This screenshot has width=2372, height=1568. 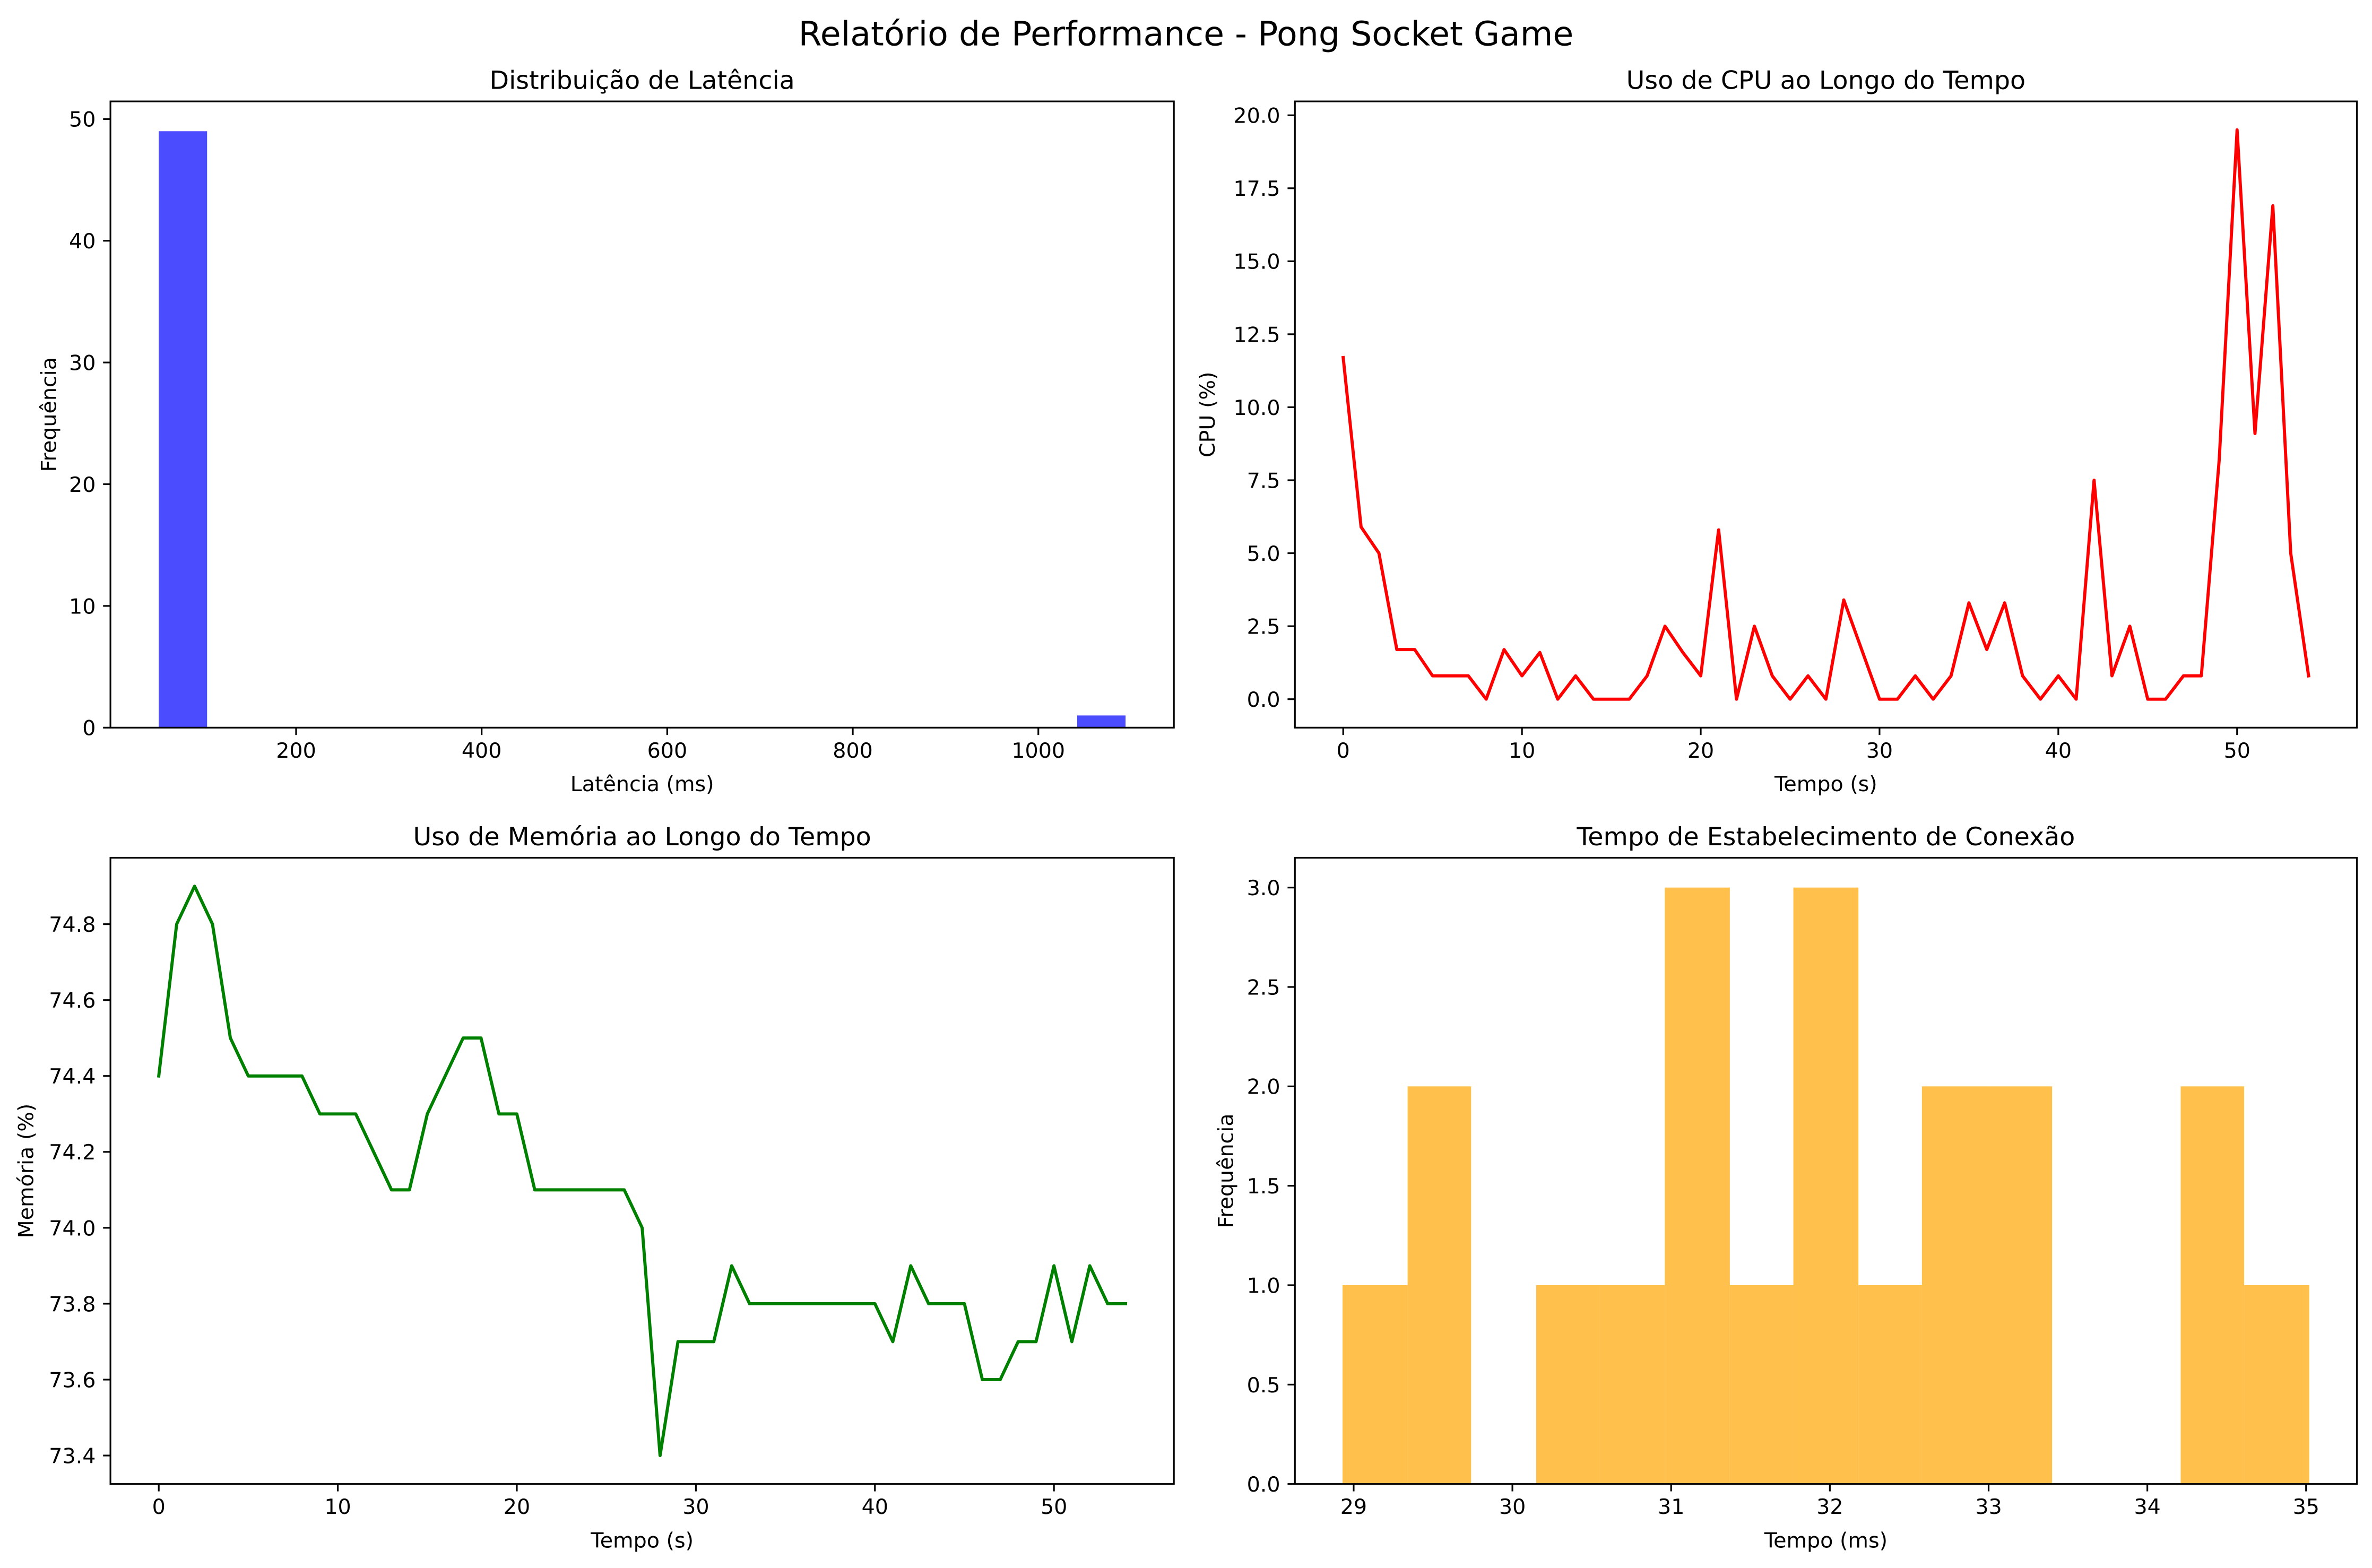 What do you see at coordinates (1522, 751) in the screenshot?
I see `x-tick-label: 10` at bounding box center [1522, 751].